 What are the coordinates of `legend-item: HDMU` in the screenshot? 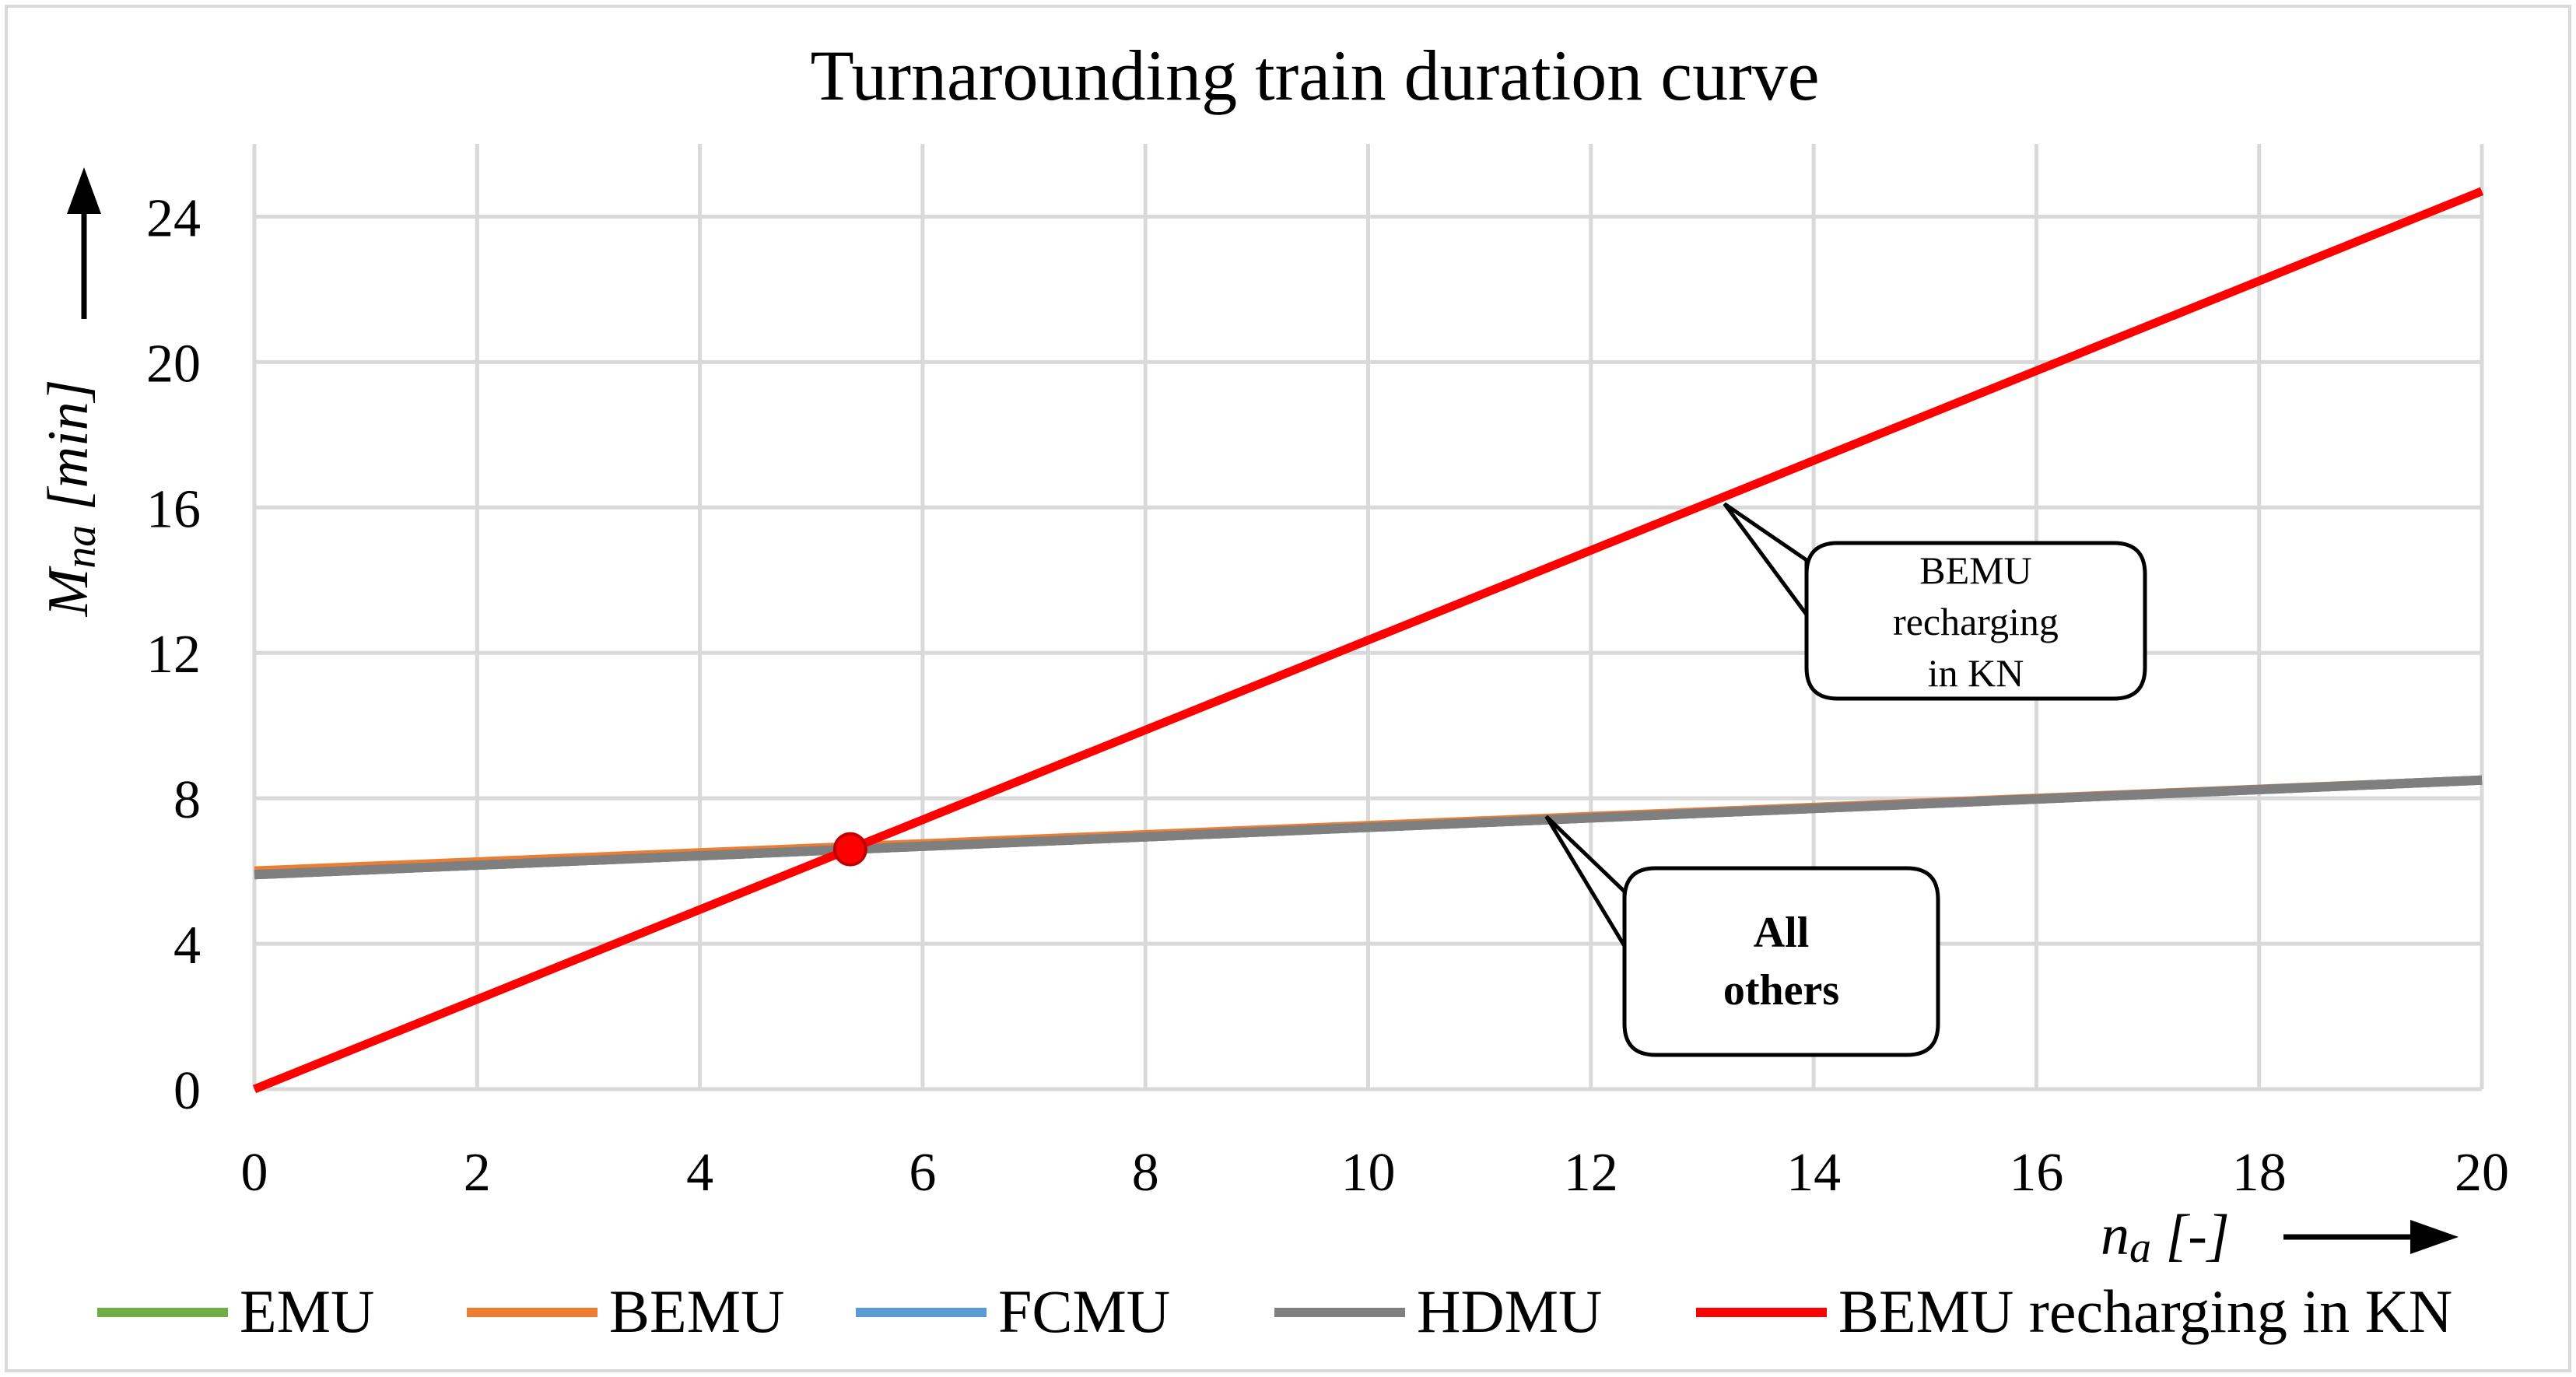 It's located at (1438, 1311).